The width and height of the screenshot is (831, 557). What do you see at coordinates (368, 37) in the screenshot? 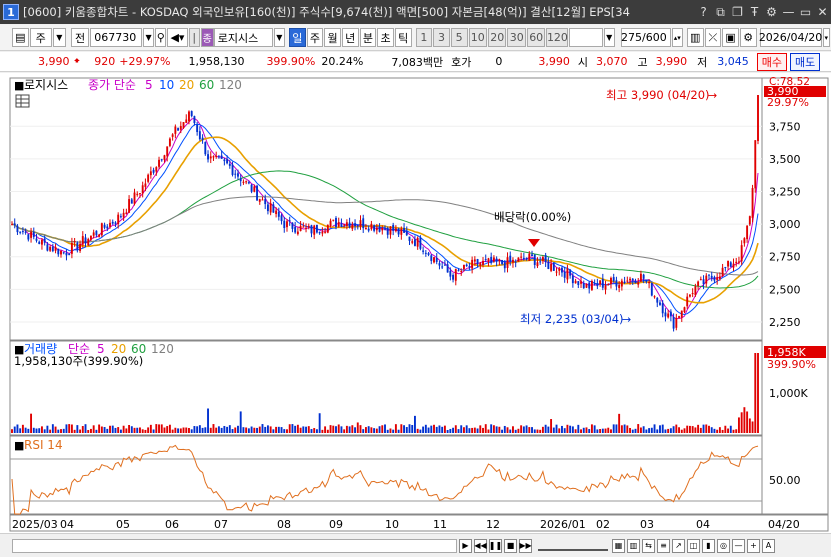
I see `period-minute-button: 분` at bounding box center [368, 37].